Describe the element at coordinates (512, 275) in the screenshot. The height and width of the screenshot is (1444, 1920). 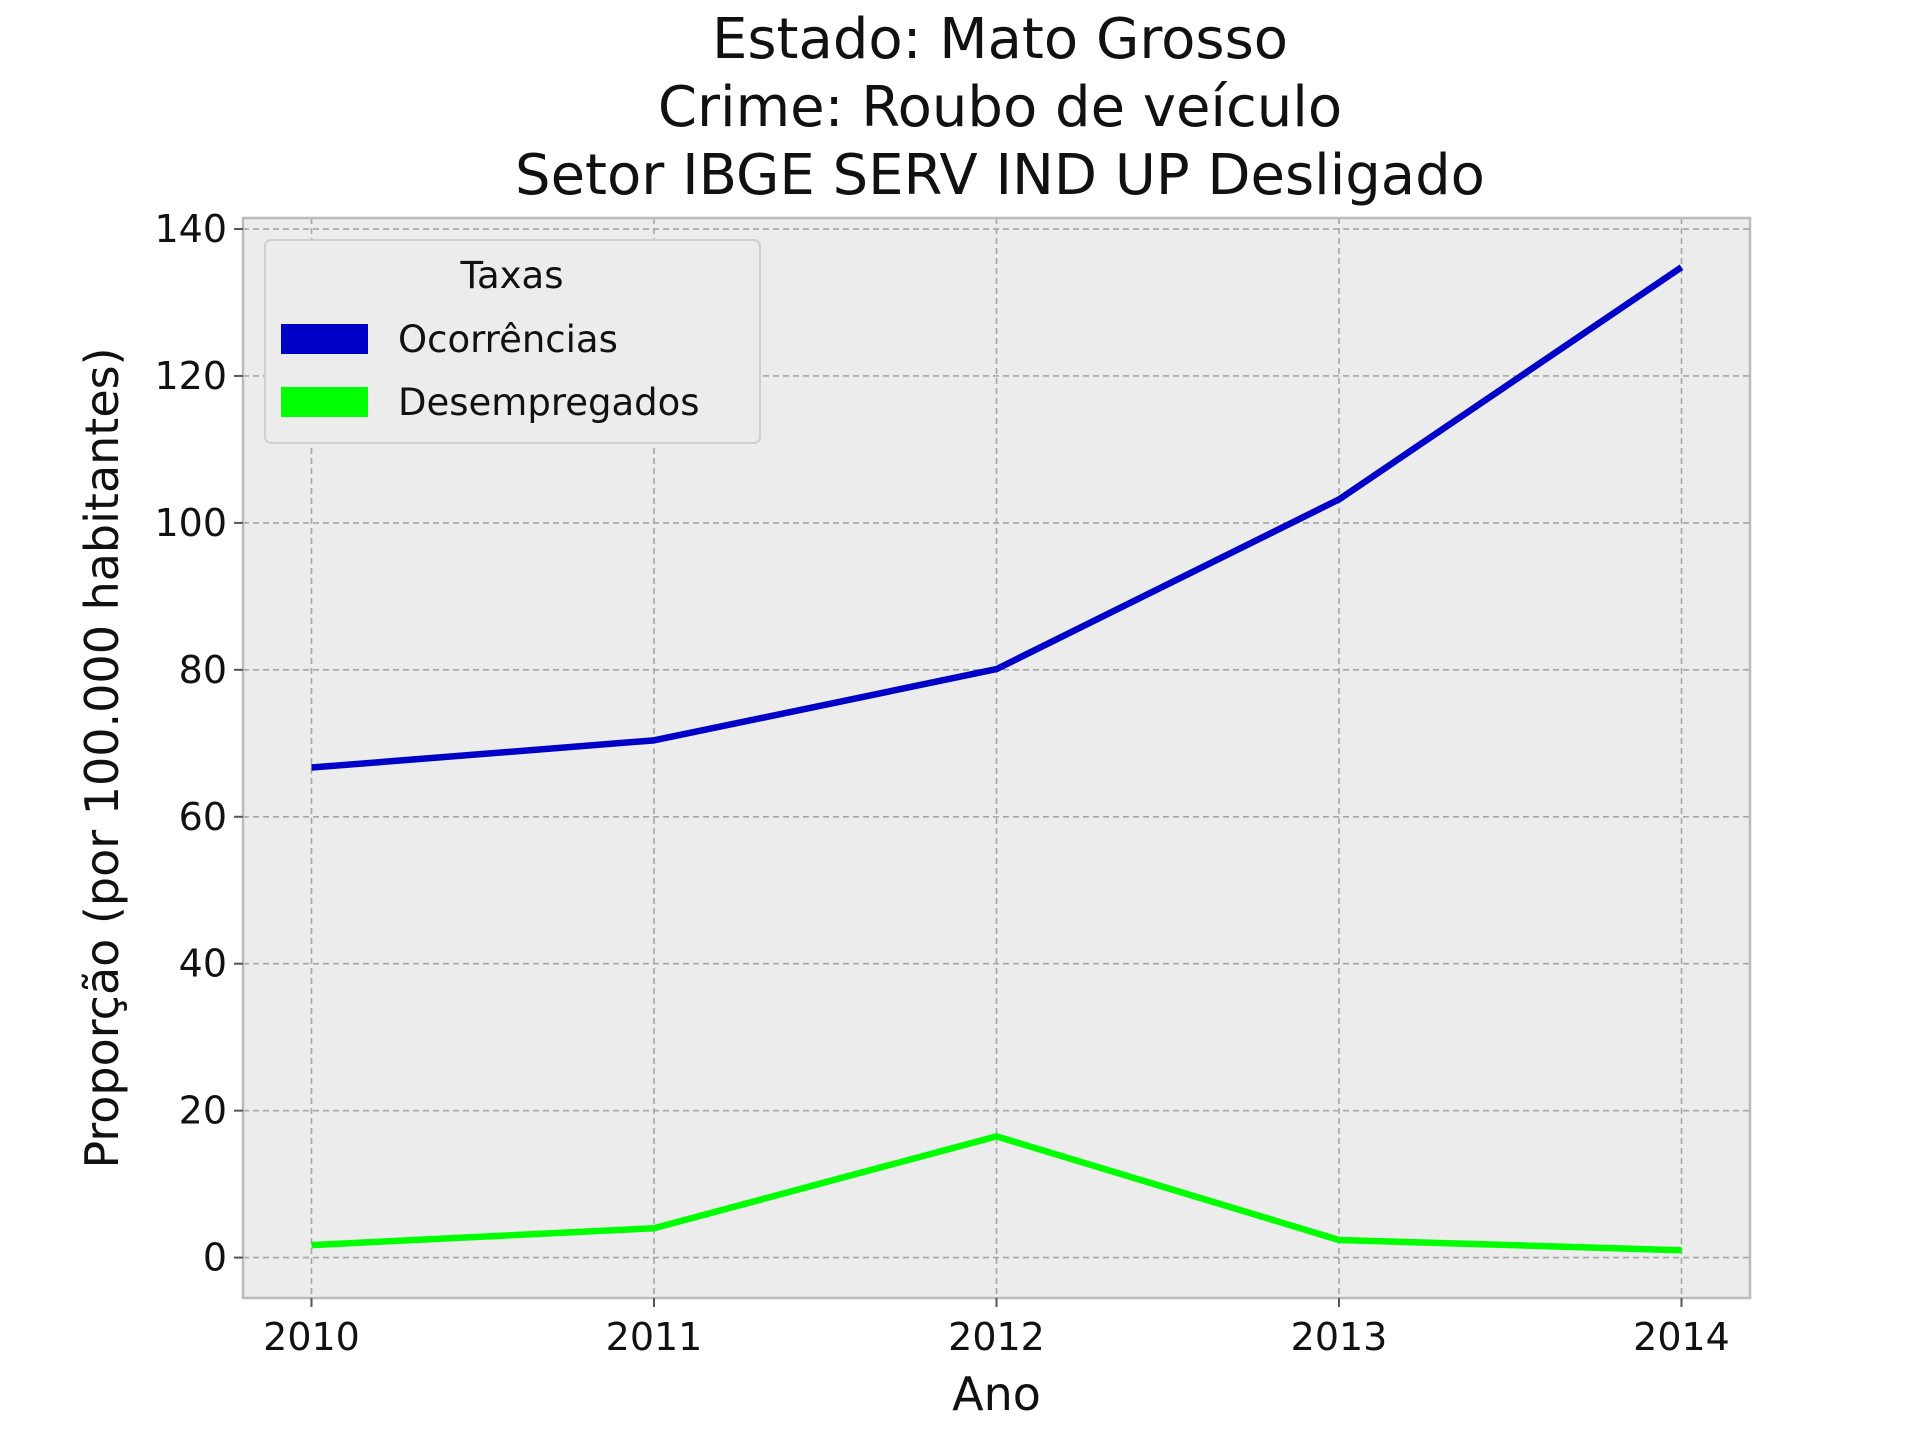
I see `legend-title: Taxas` at that location.